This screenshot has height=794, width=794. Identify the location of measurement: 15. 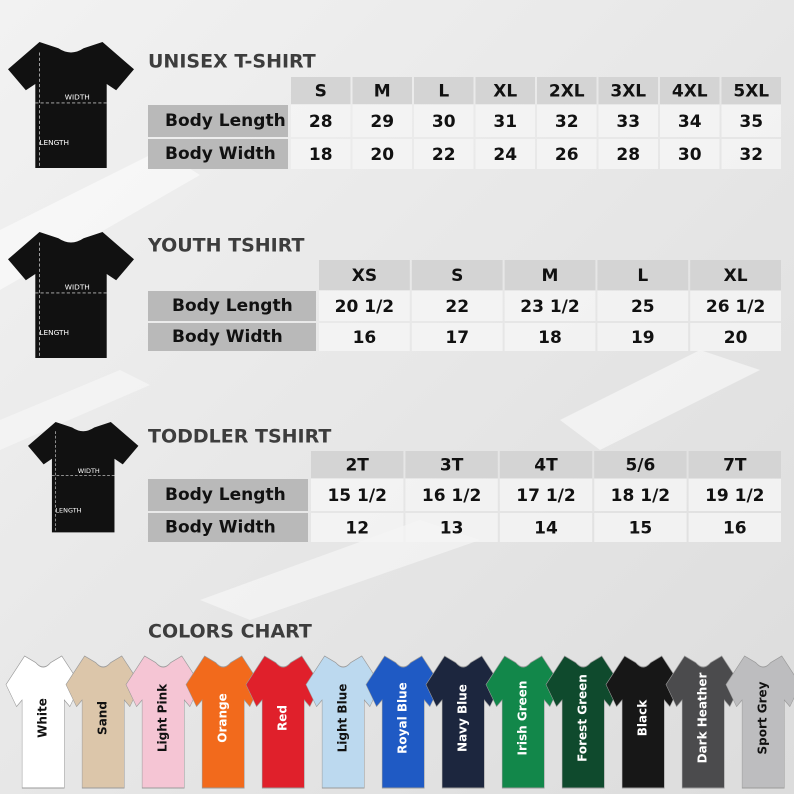
(641, 529).